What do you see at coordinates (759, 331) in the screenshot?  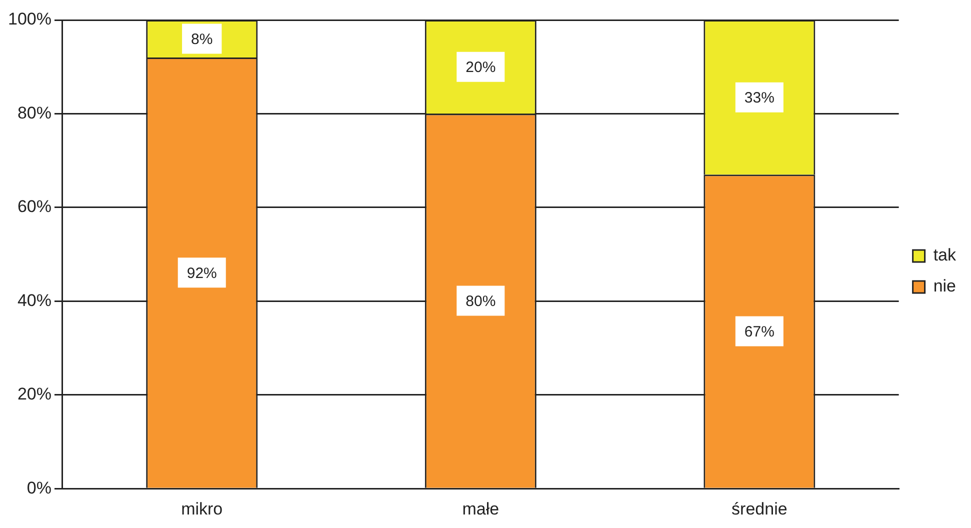 I see `data-label: 67%` at bounding box center [759, 331].